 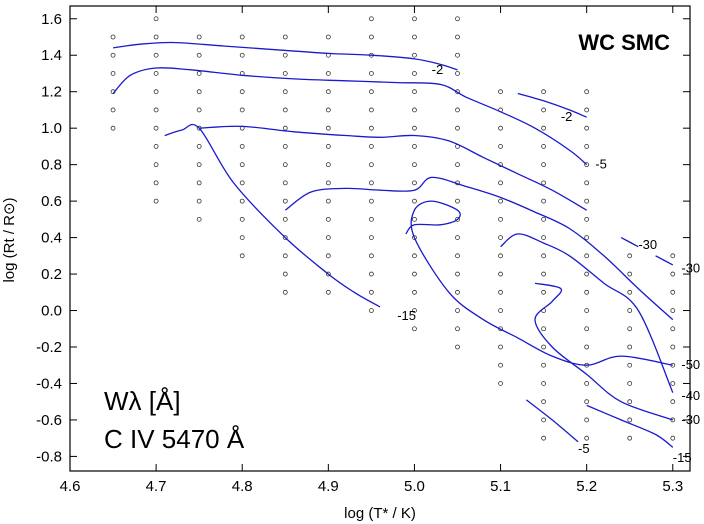 What do you see at coordinates (242, 486) in the screenshot?
I see `x-tick-label: 4.8` at bounding box center [242, 486].